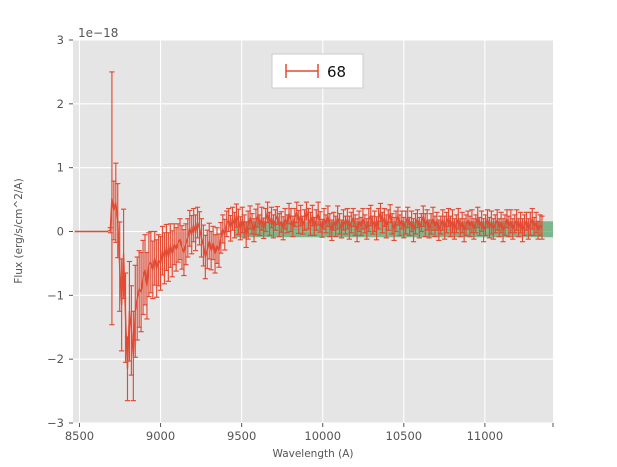 Image resolution: width=617 pixels, height=467 pixels. I want to click on x-tick-label: 8500, so click(79, 436).